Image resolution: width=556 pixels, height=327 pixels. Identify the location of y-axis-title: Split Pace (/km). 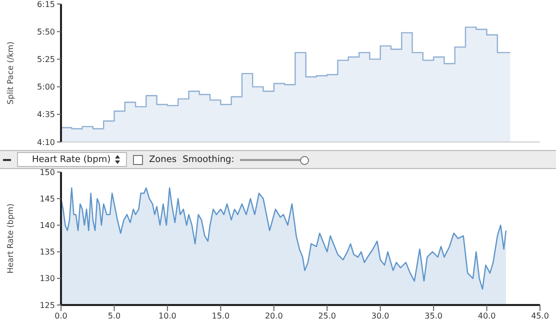
(10, 73).